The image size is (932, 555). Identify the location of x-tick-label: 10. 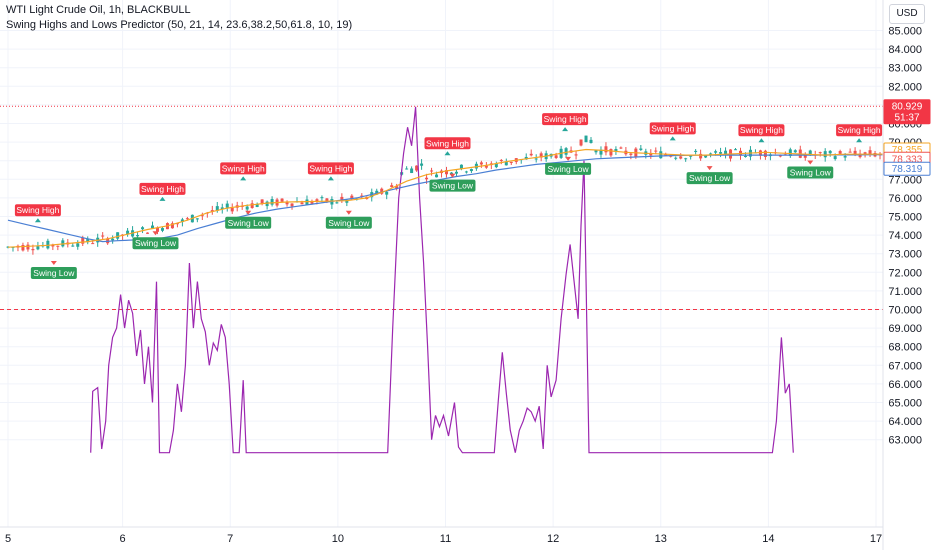
(338, 539).